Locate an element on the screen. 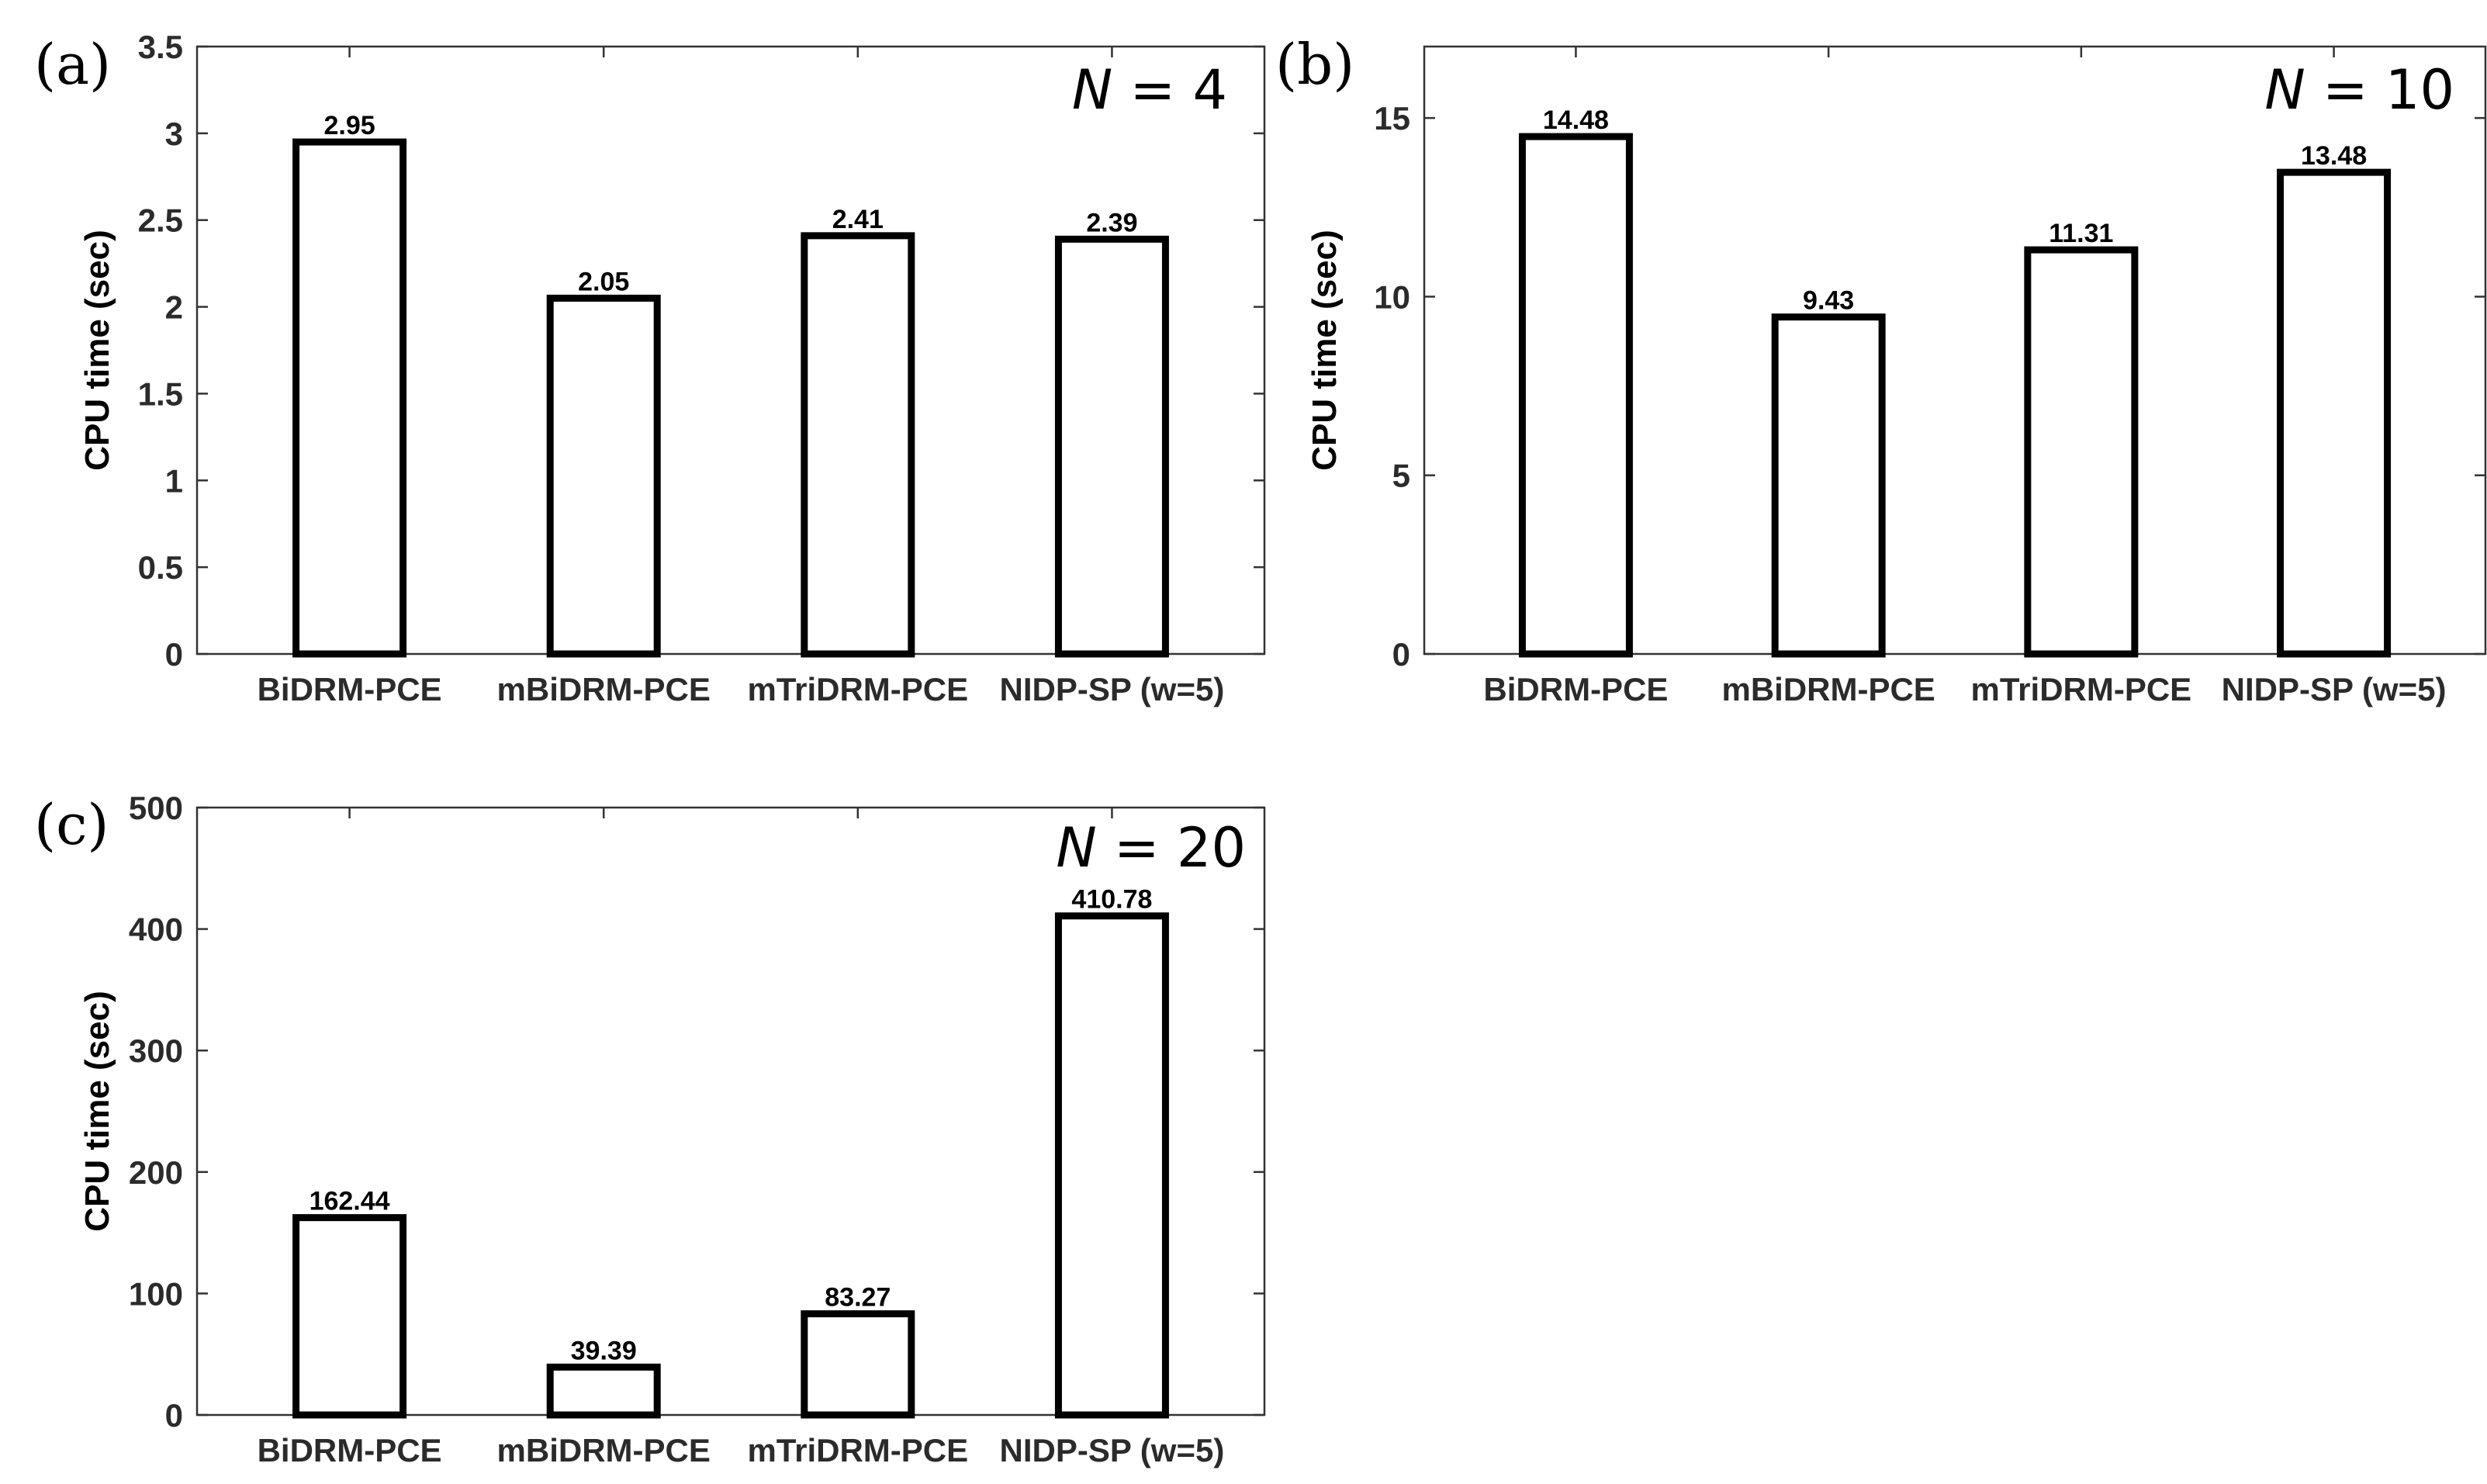  n-label: N = 20 is located at coordinates (1151, 848).